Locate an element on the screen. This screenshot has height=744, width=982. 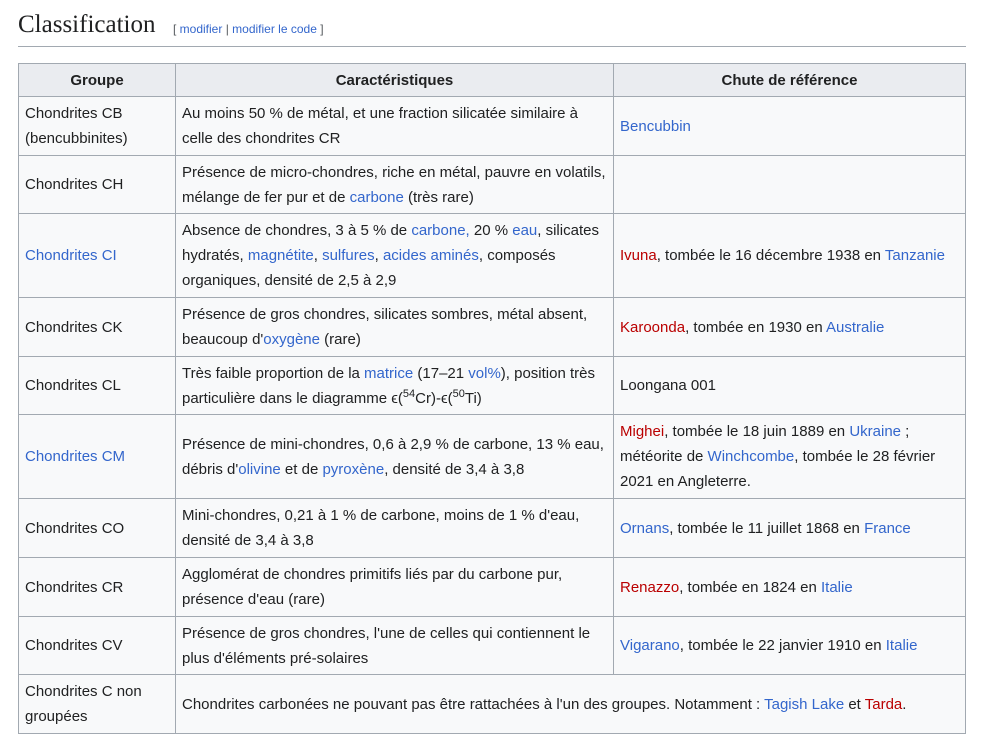
link: Ukraine is located at coordinates (875, 431).